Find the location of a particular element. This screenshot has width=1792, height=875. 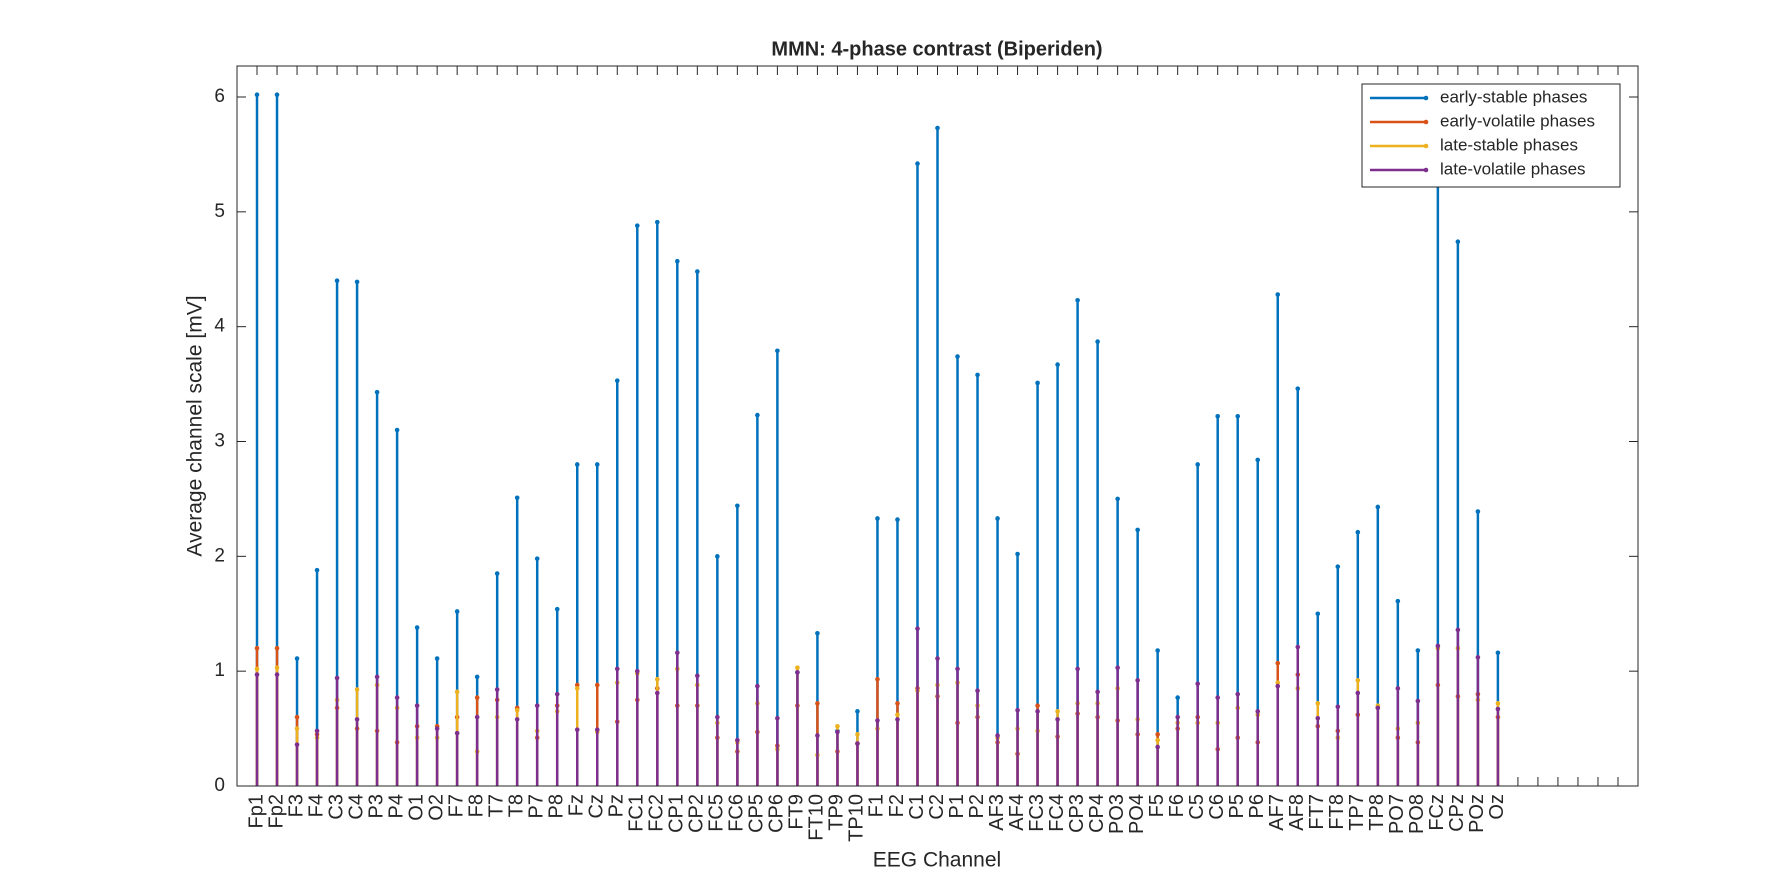

x-tick-label: Fp1 is located at coordinates (256, 811).